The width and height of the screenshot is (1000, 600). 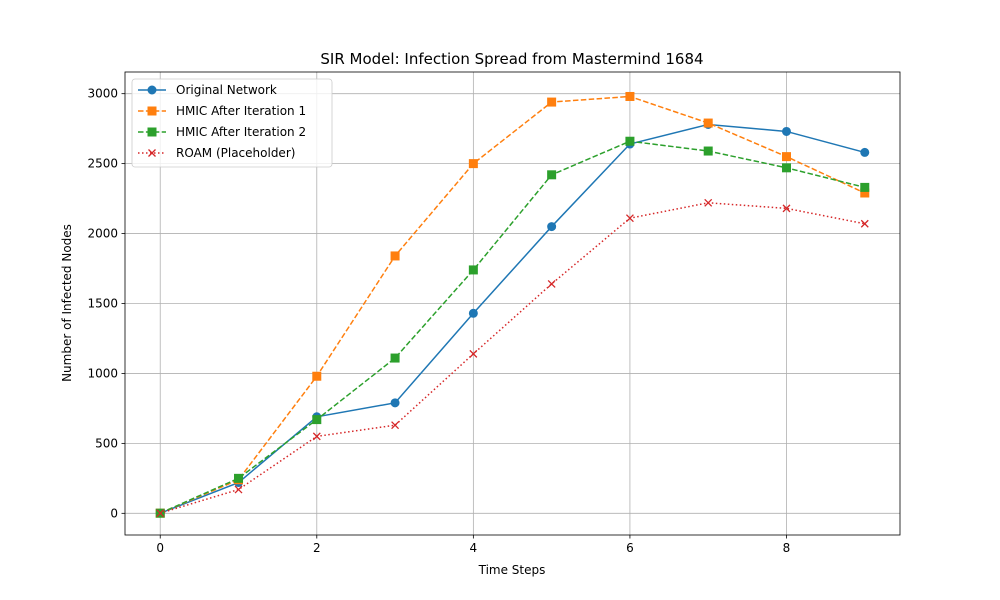 I want to click on y-tick-label: 0, so click(x=114, y=513).